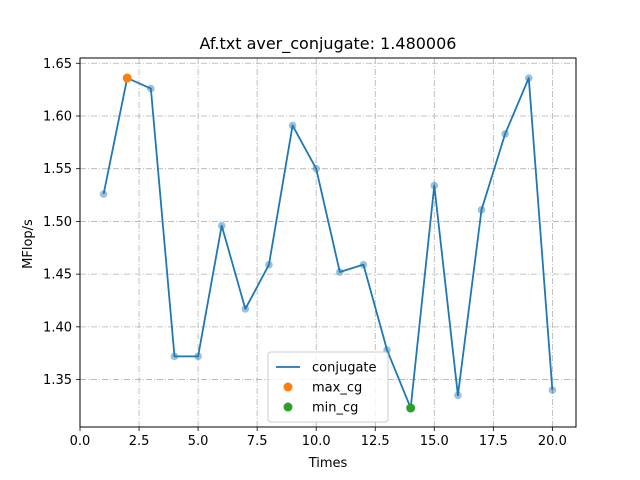 The height and width of the screenshot is (480, 640). Describe the element at coordinates (127, 78) in the screenshot. I see `marker-max_cg` at that location.